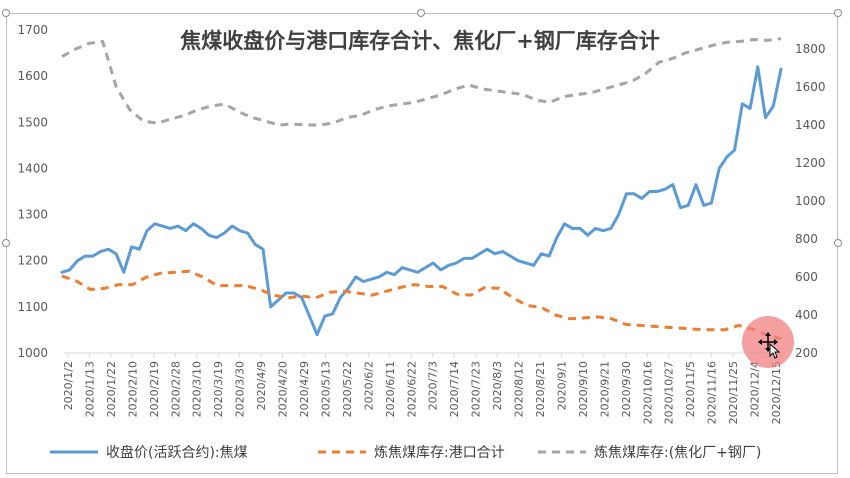 This screenshot has height=478, width=850. What do you see at coordinates (32, 122) in the screenshot?
I see `y-left-tick-label: 1500` at bounding box center [32, 122].